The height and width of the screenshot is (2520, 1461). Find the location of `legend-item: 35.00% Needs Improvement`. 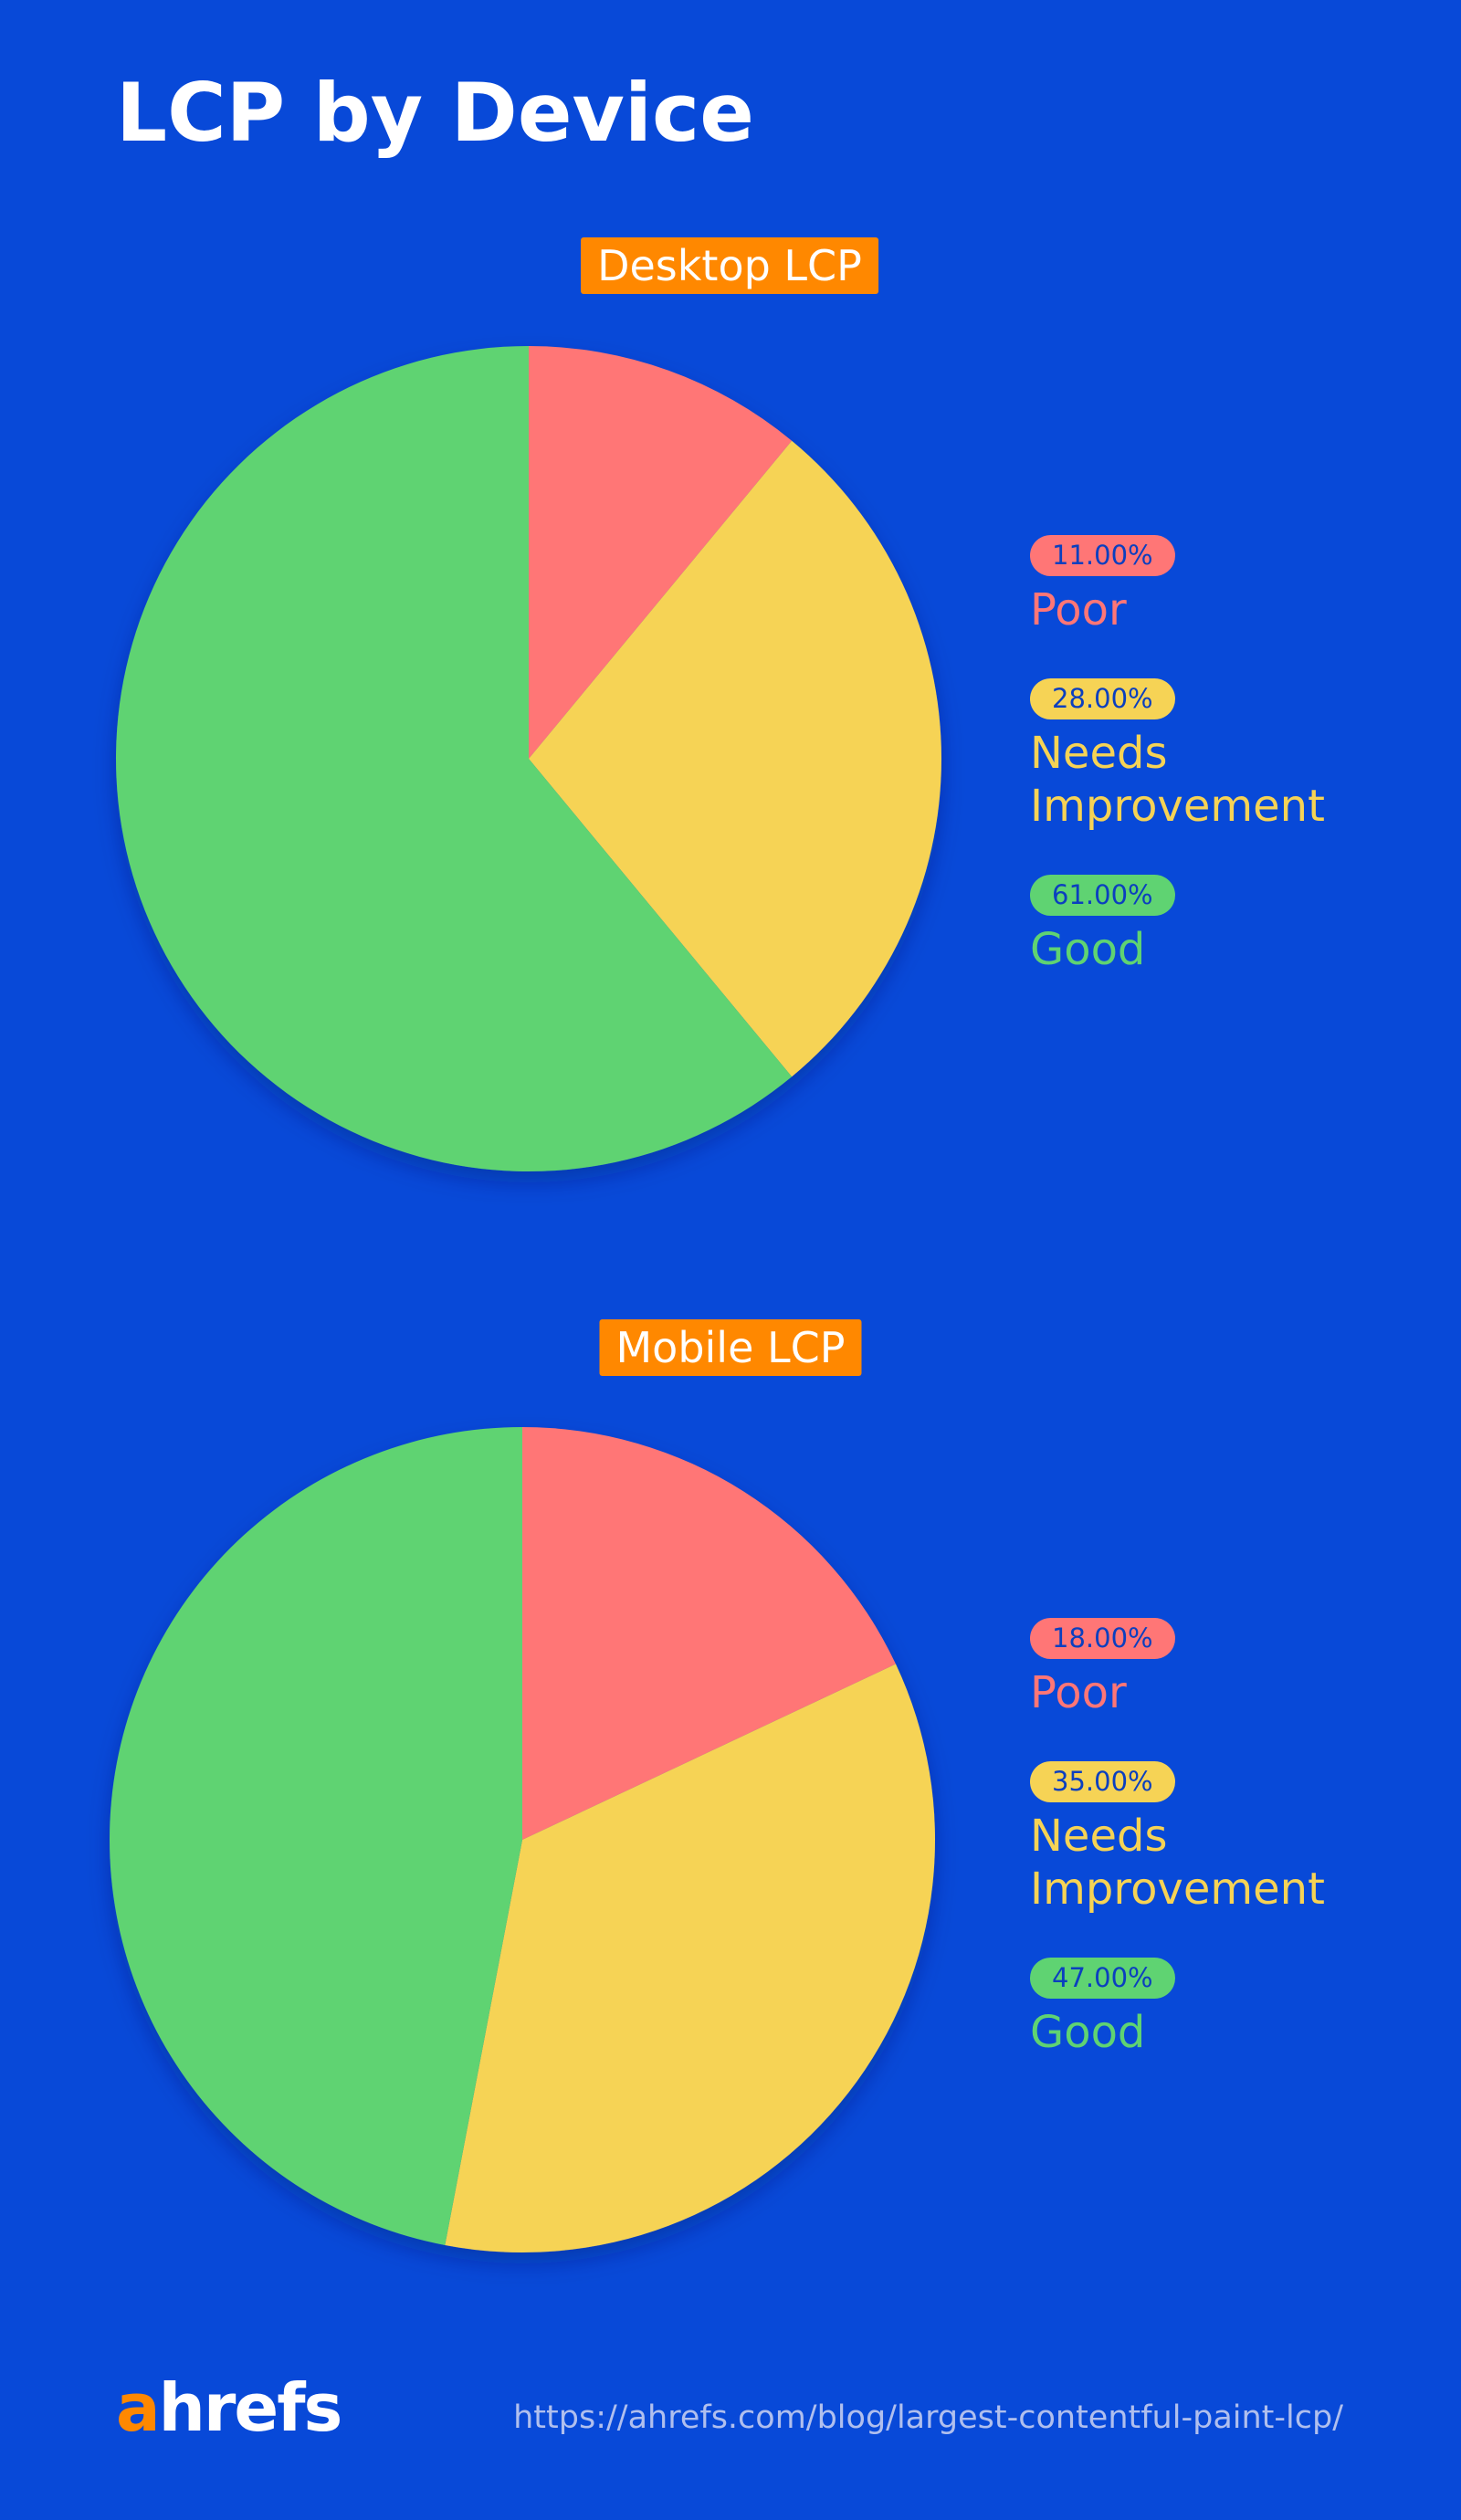

legend-item: 35.00% Needs Improvement is located at coordinates (1199, 1838).